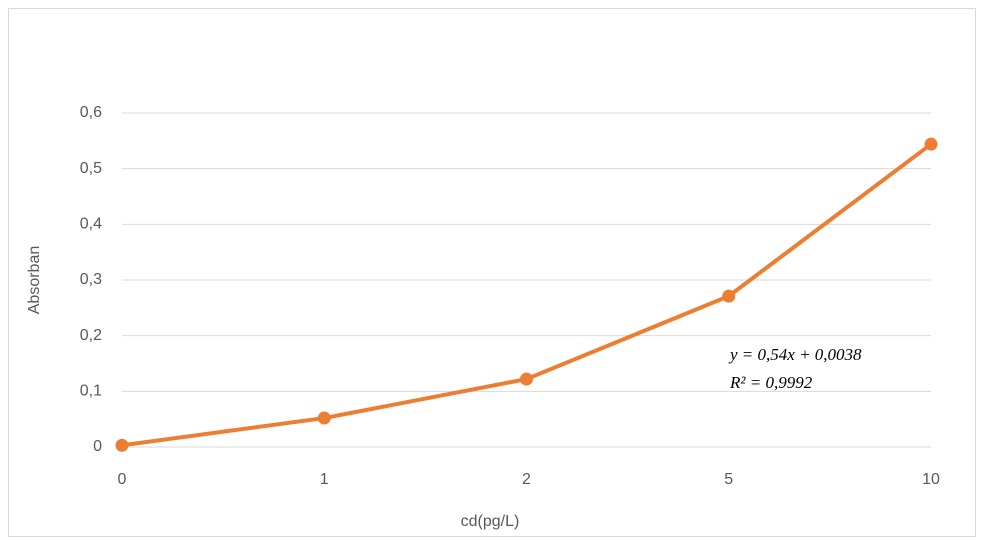 The image size is (984, 540). What do you see at coordinates (91, 168) in the screenshot?
I see `y-tick-label: 0,5` at bounding box center [91, 168].